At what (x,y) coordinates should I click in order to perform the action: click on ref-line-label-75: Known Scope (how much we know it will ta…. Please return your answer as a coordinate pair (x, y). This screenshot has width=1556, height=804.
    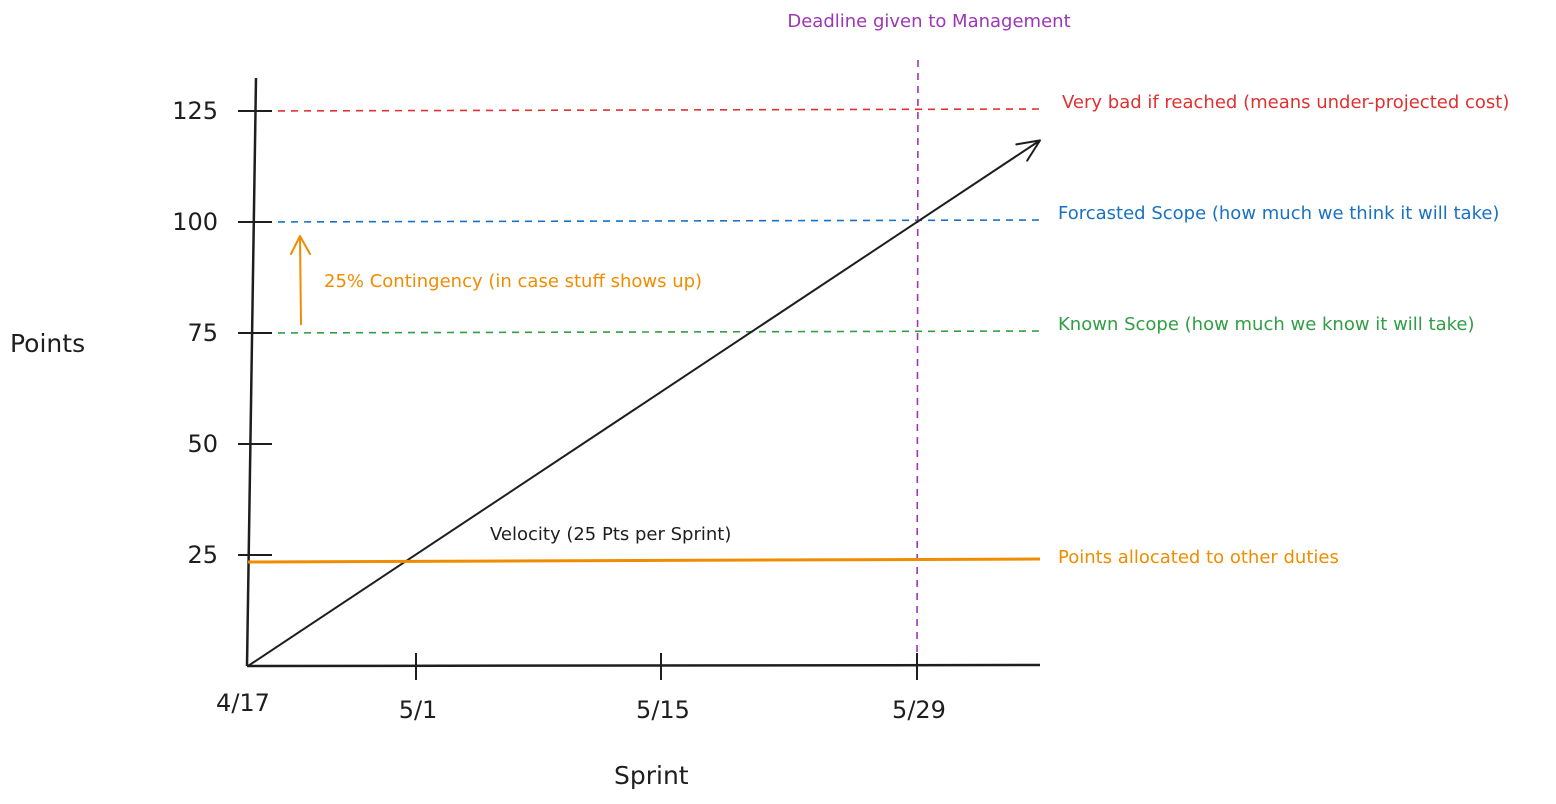
    Looking at the image, I should click on (1266, 324).